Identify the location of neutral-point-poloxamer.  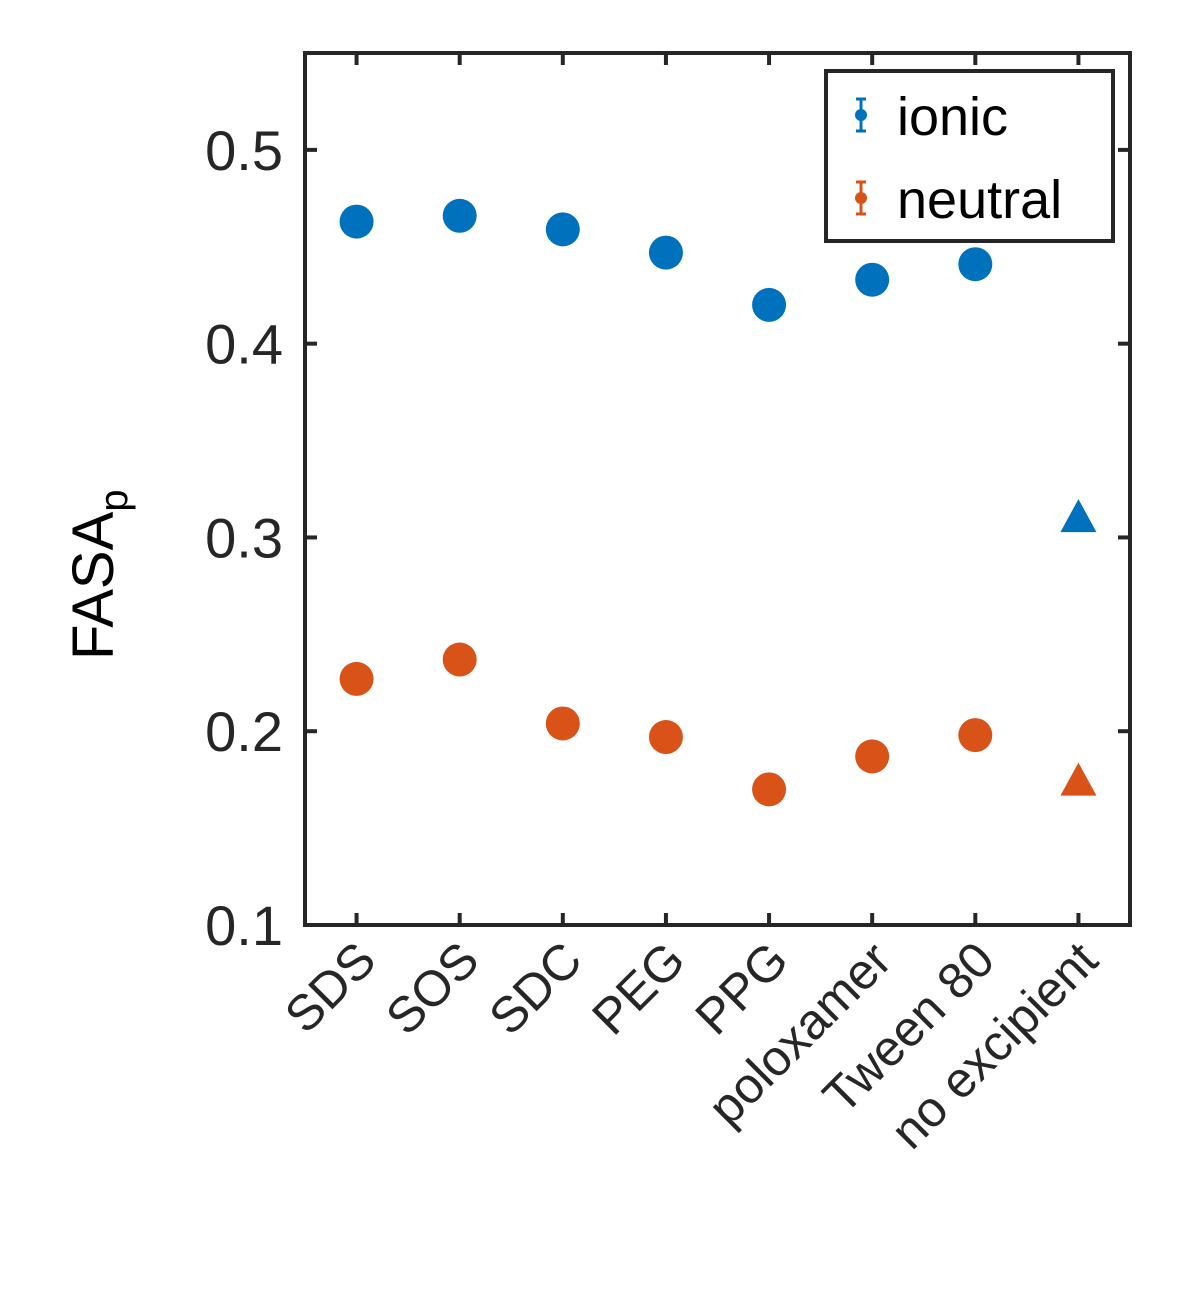
(872, 756).